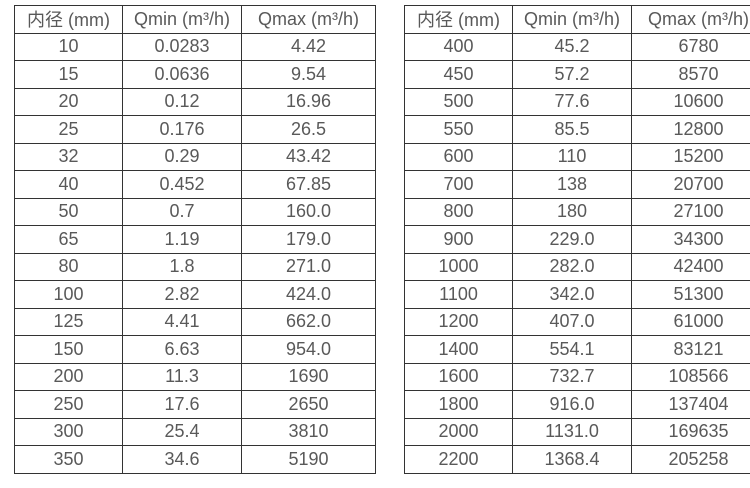 The height and width of the screenshot is (488, 750). I want to click on cell: 9.54, so click(309, 75).